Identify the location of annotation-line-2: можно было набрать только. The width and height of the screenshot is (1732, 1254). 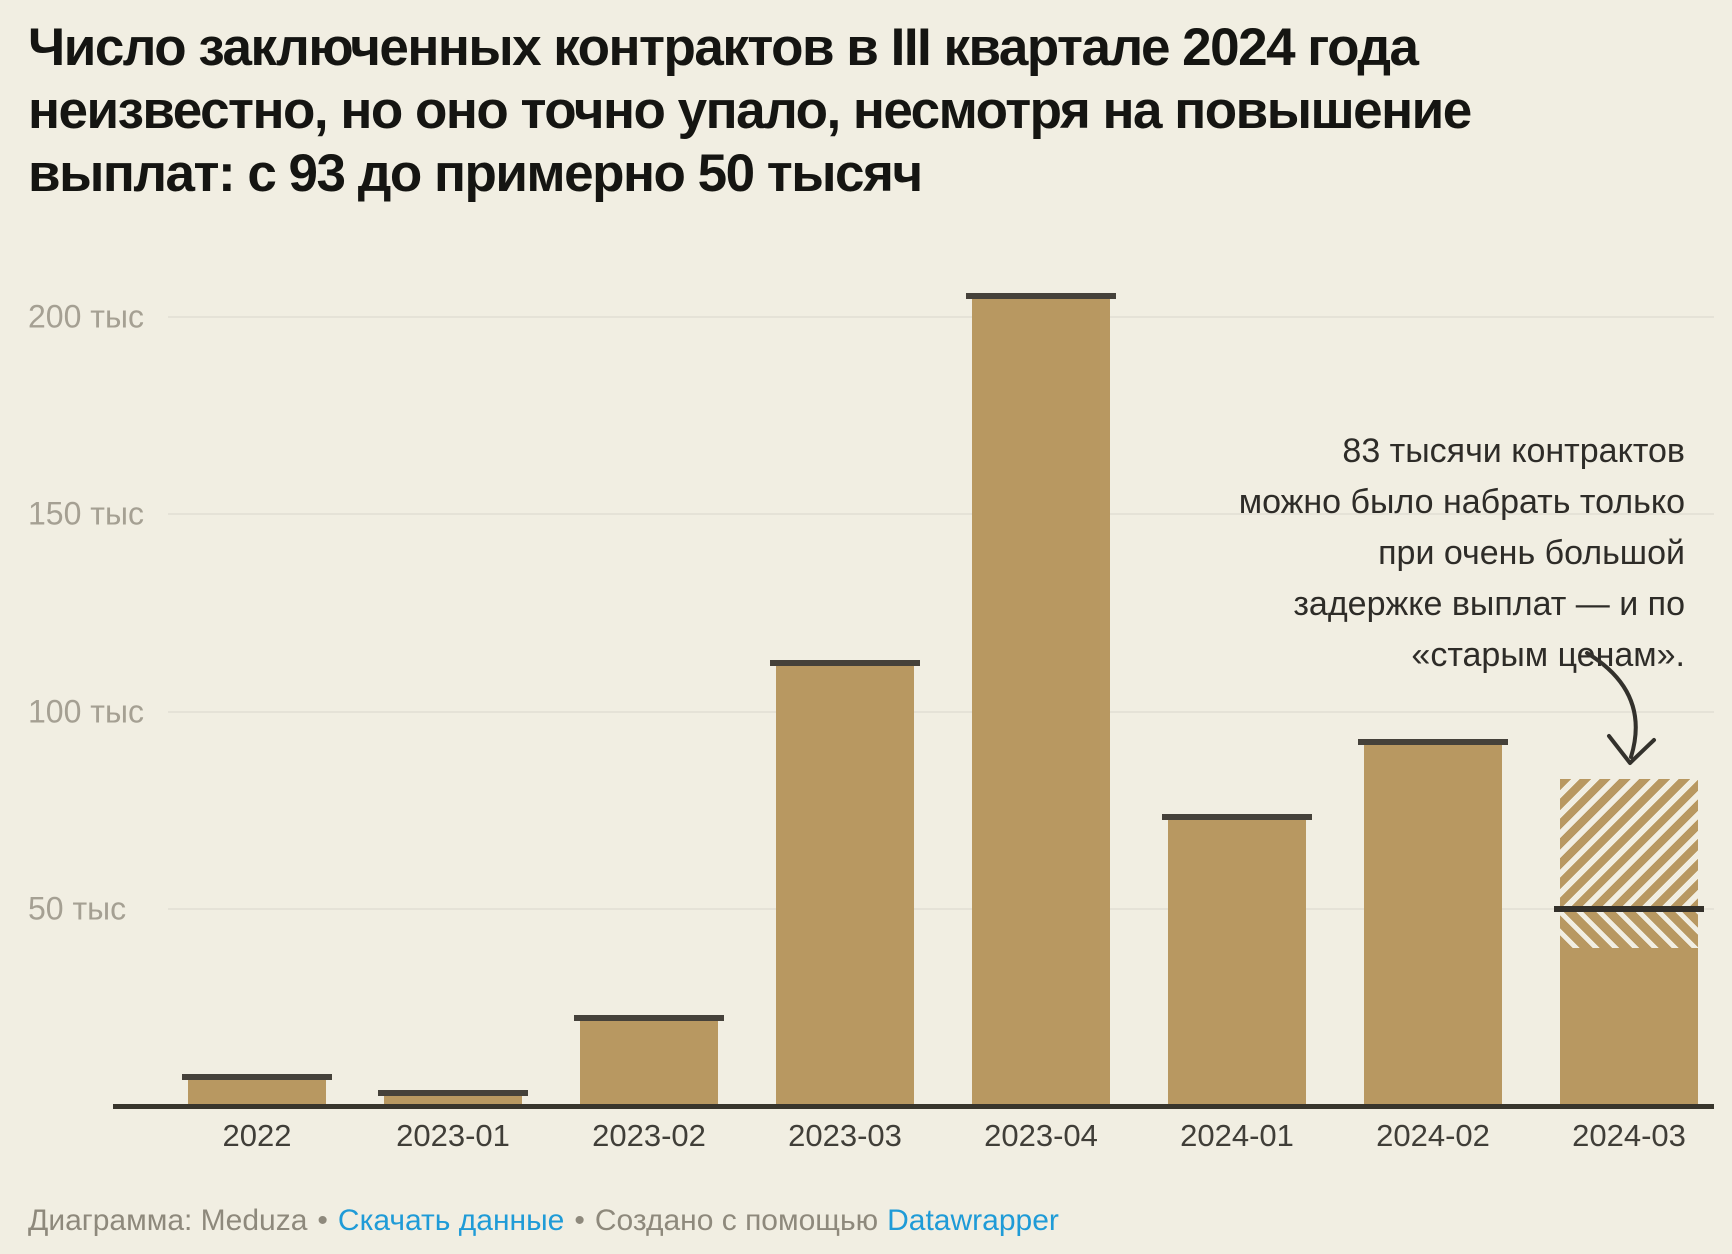
(1461, 502).